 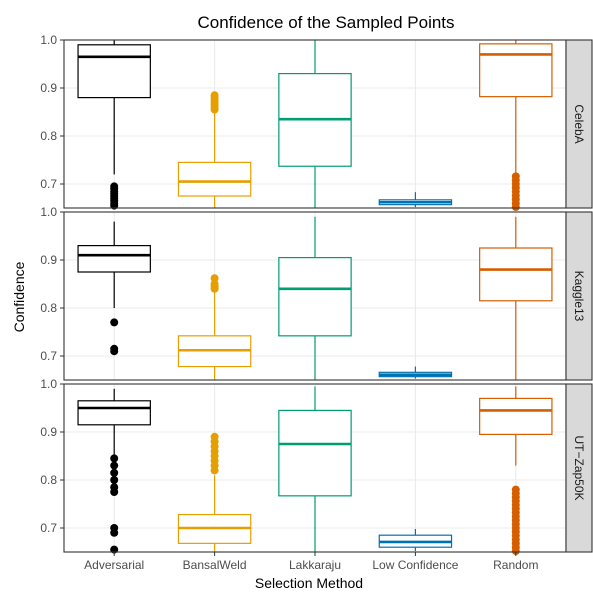 I want to click on facet-label: UT−Zap50K, so click(x=579, y=467).